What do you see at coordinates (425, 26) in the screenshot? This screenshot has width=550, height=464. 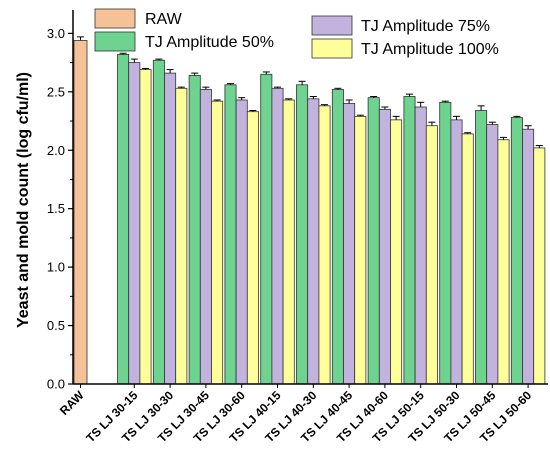 I see `legend-label-tj-amplitude-75: TJ Amplitude 75%` at bounding box center [425, 26].